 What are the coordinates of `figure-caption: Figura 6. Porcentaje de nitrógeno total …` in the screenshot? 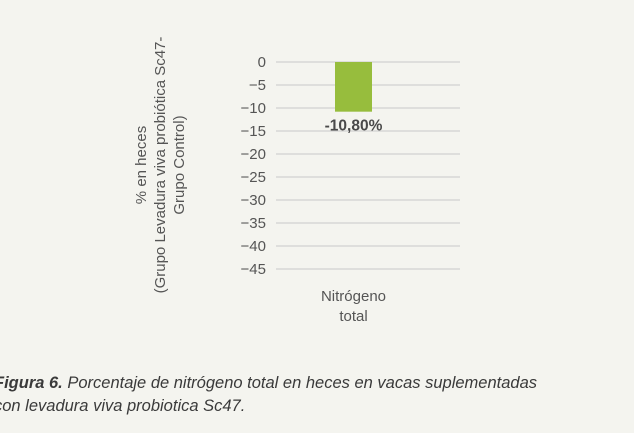 It's located at (317, 395).